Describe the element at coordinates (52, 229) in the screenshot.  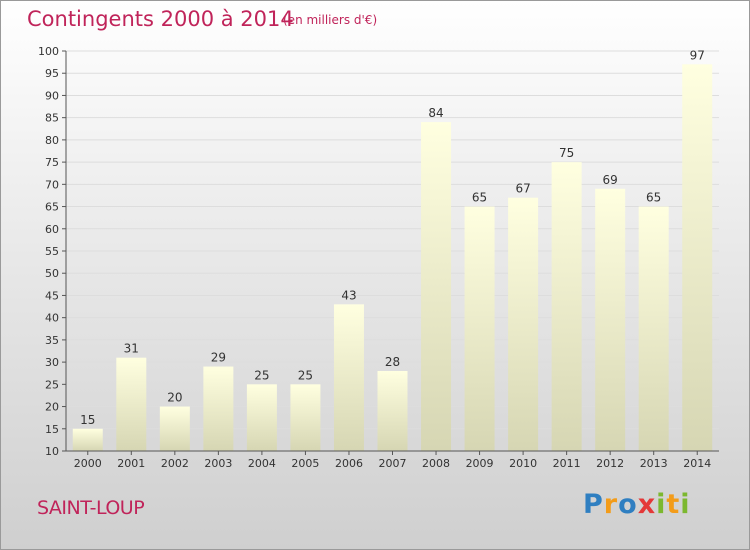
I see `y-tick-label: 60` at that location.